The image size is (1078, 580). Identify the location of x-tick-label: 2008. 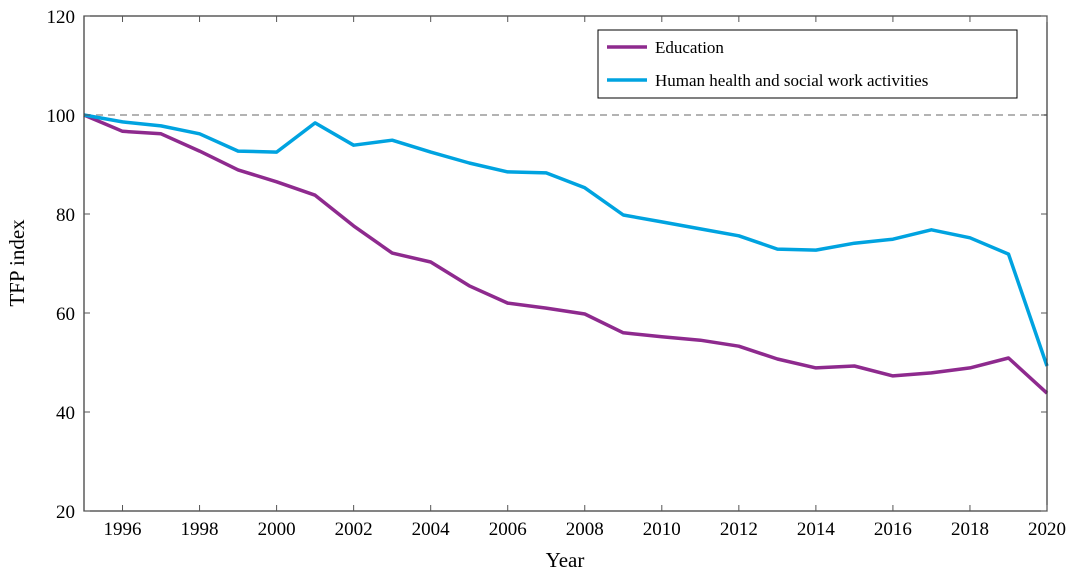
(585, 529).